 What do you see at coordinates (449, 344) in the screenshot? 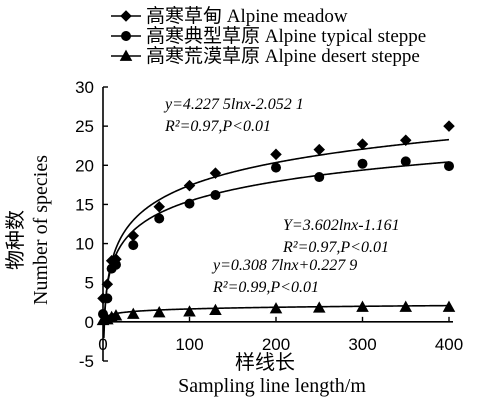
I see `x-tick-label: 400` at bounding box center [449, 344].